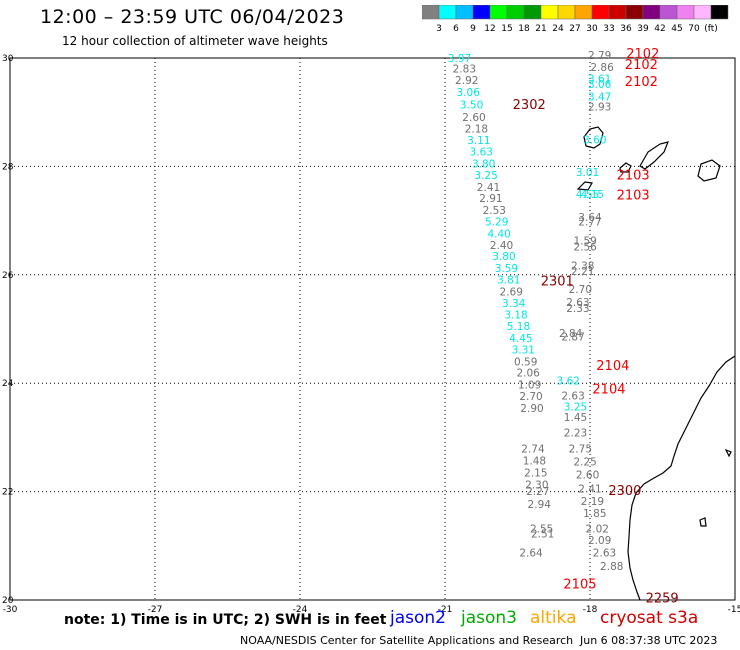 Image resolution: width=740 pixels, height=650 pixels. Describe the element at coordinates (523, 350) in the screenshot. I see `swh-value: 3.31` at that location.